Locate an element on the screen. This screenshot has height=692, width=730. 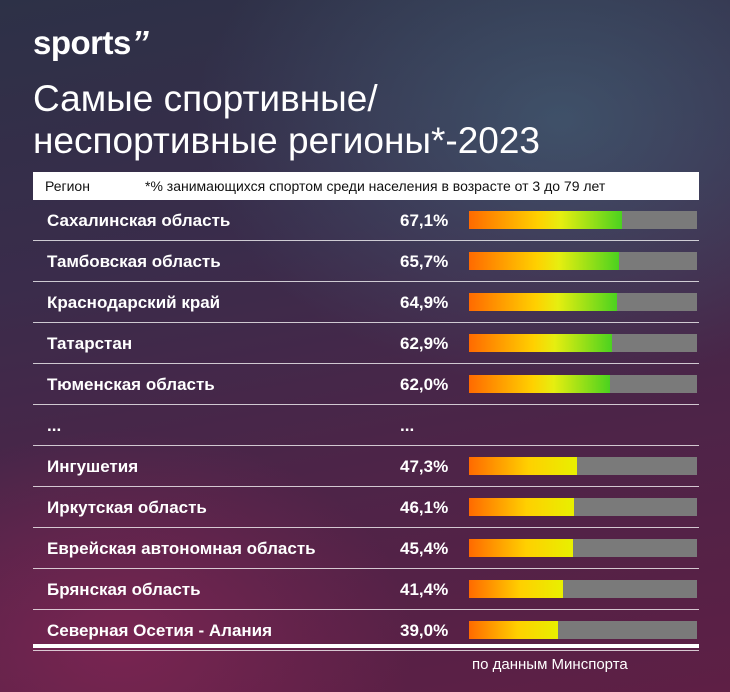
region-name: Тюменская область is located at coordinates (131, 384).